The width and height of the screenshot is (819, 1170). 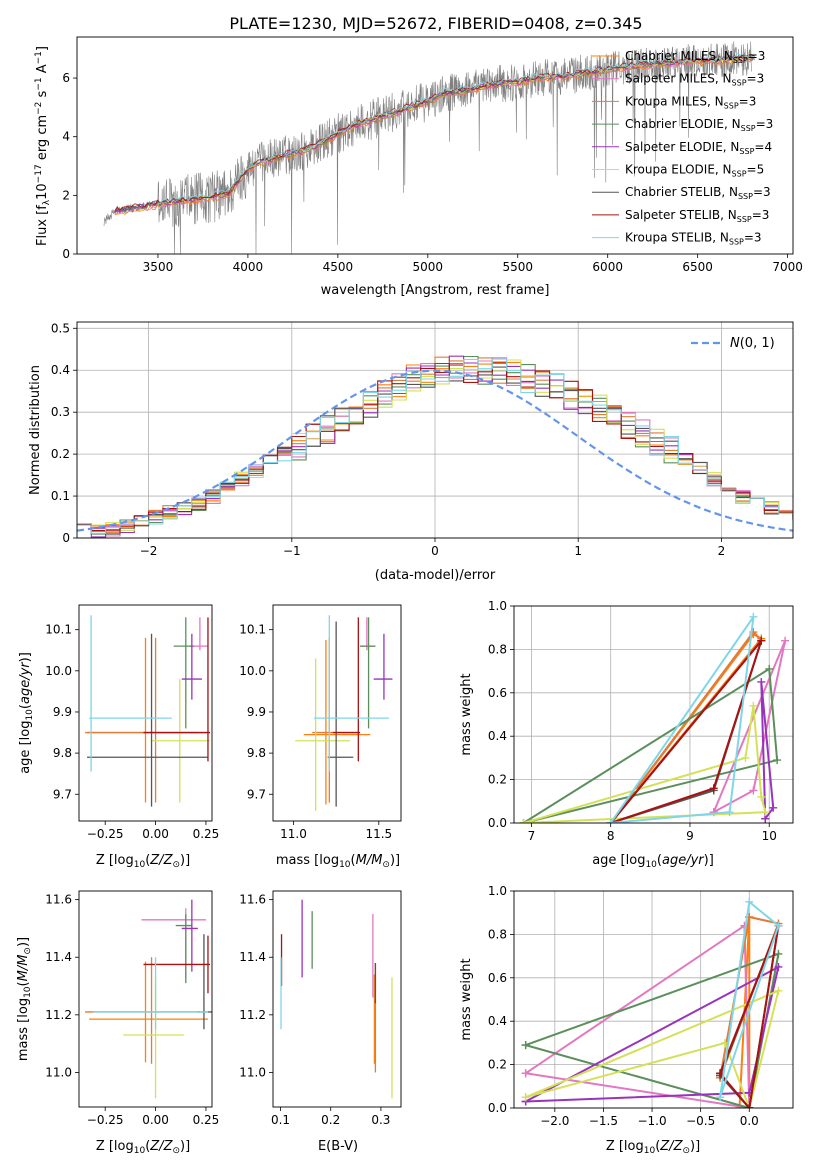 What do you see at coordinates (698, 193) in the screenshot?
I see `legend-label: Chabrier STELIB, NSSP=3` at bounding box center [698, 193].